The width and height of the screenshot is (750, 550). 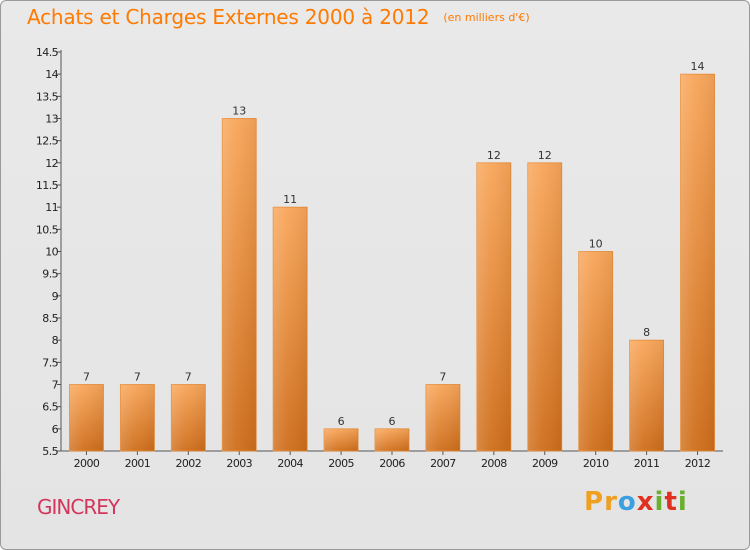 What do you see at coordinates (47, 52) in the screenshot?
I see `y-tick-label: 14.5` at bounding box center [47, 52].